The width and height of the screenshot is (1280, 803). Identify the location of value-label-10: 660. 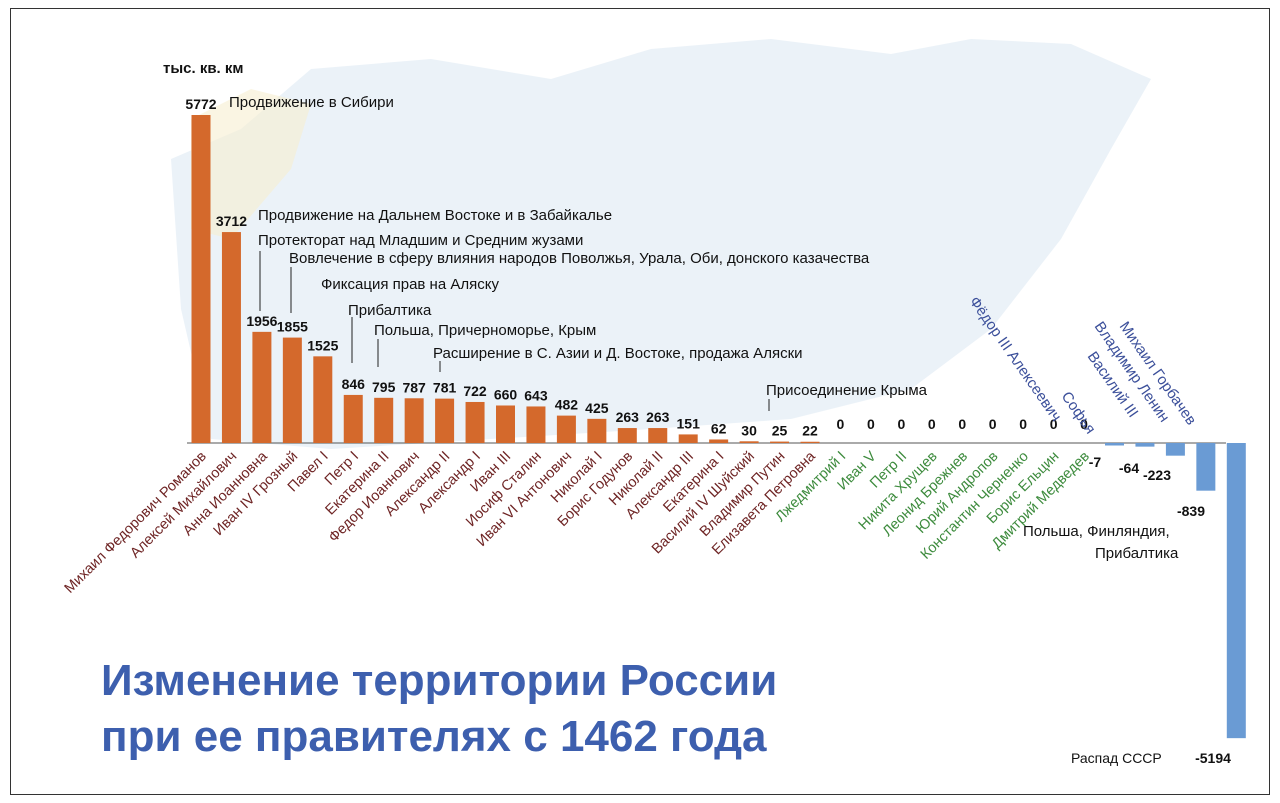
(506, 394).